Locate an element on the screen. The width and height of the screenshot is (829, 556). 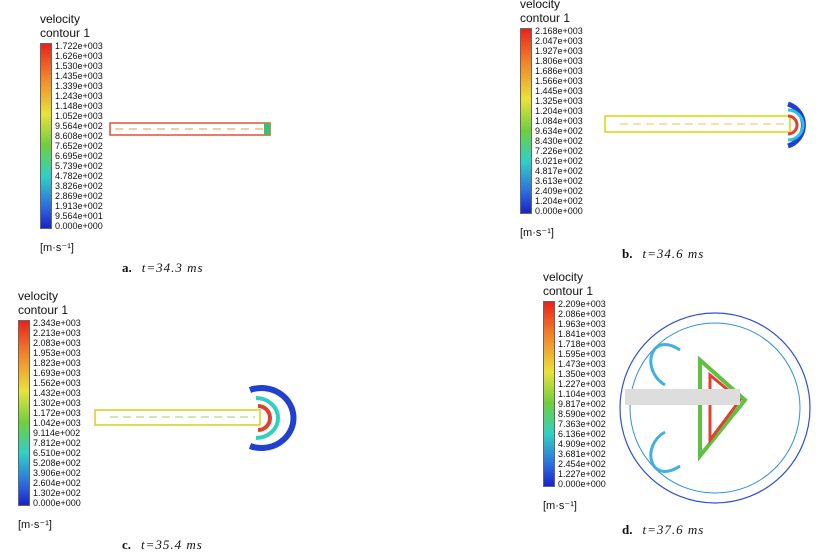
scale-label: 2.086e+003 is located at coordinates (582, 314).